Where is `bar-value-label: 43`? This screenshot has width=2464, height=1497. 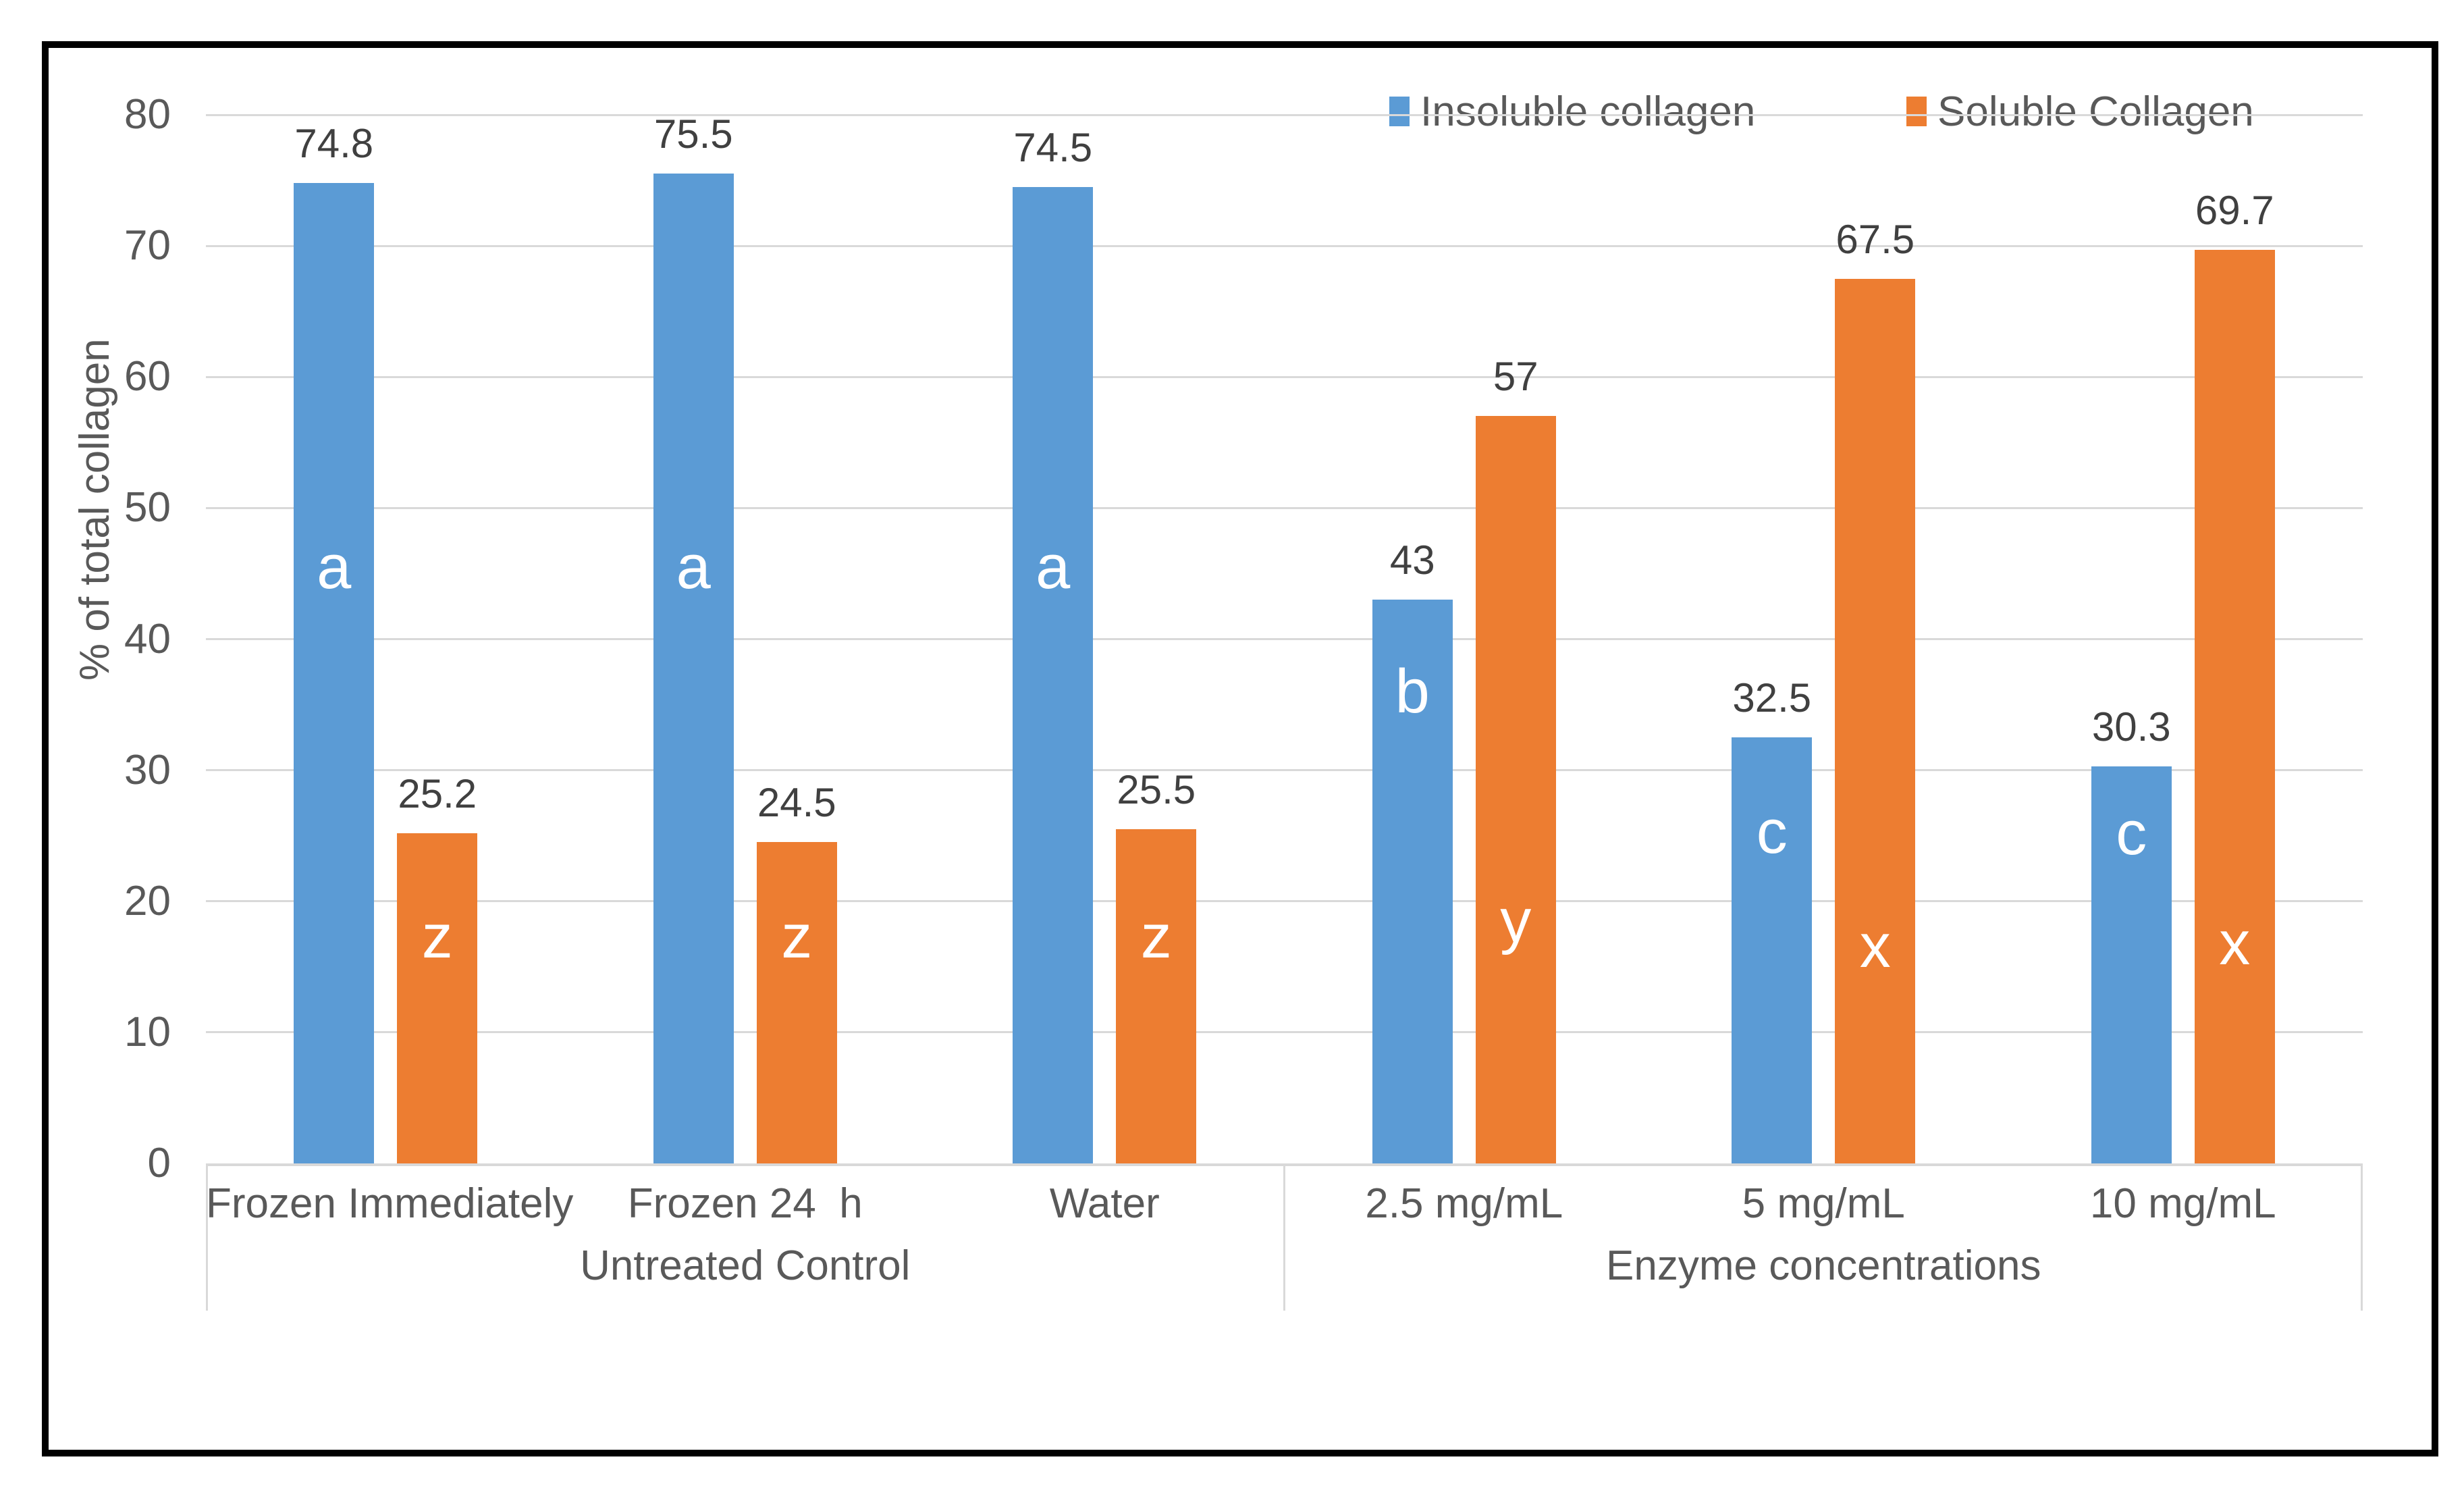
bar-value-label: 43 is located at coordinates (1412, 560).